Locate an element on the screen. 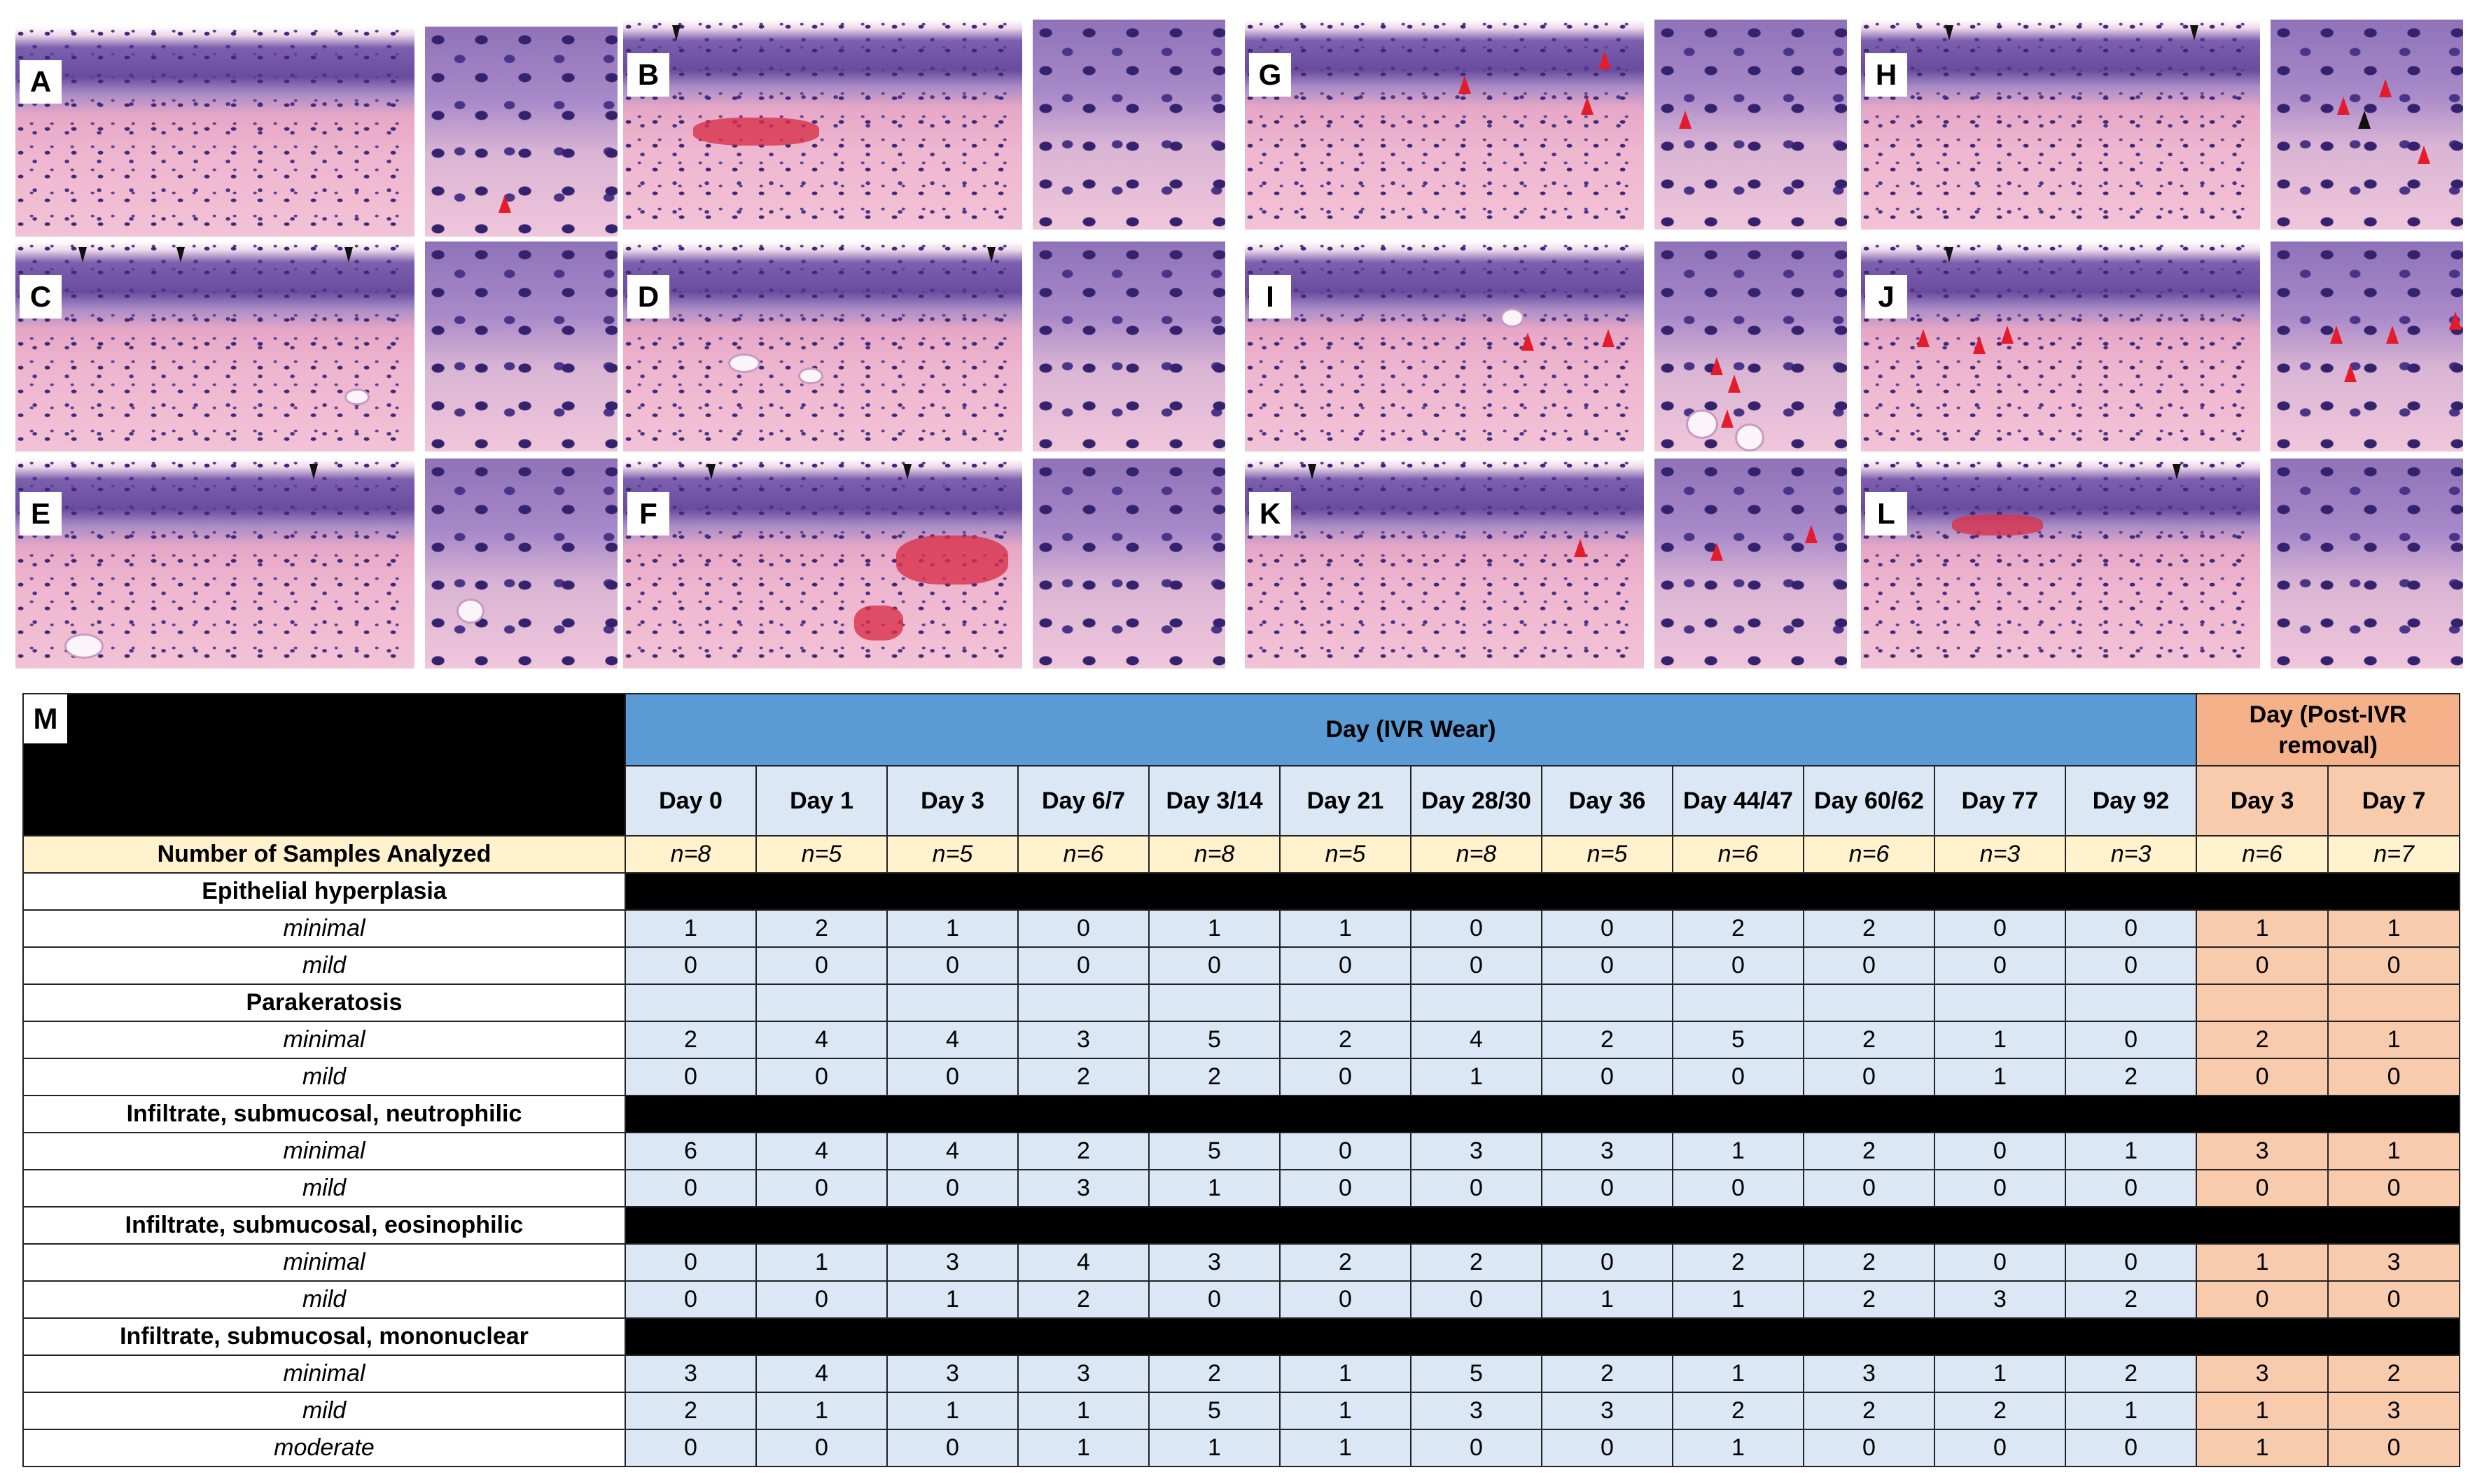  table-row: minimal 0 1 3 4 3 2 2 0 2 2 0 0 1 3 is located at coordinates (1241, 1262).